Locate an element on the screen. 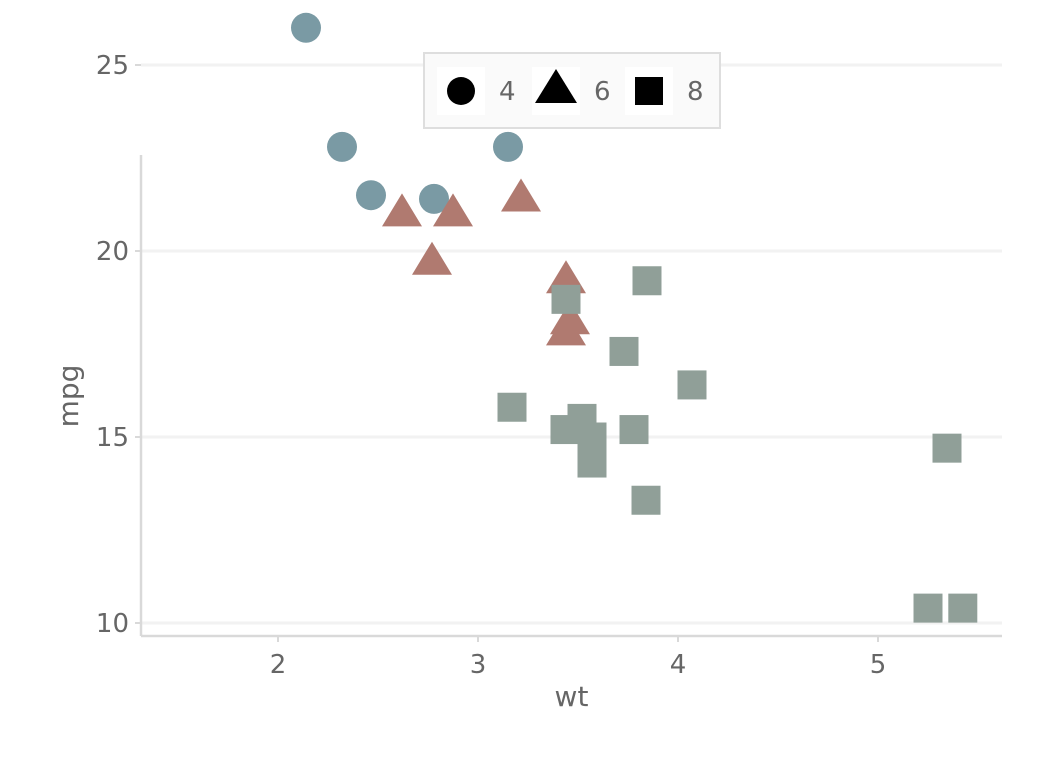  x-tick-label: 5 is located at coordinates (878, 665).